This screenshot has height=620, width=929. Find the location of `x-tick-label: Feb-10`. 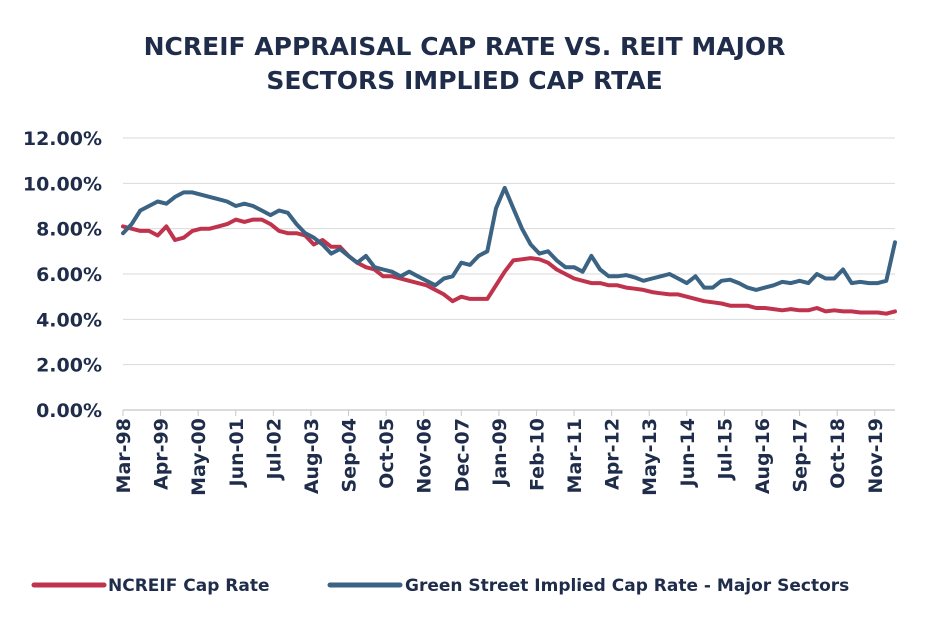

x-tick-label: Feb-10 is located at coordinates (537, 454).